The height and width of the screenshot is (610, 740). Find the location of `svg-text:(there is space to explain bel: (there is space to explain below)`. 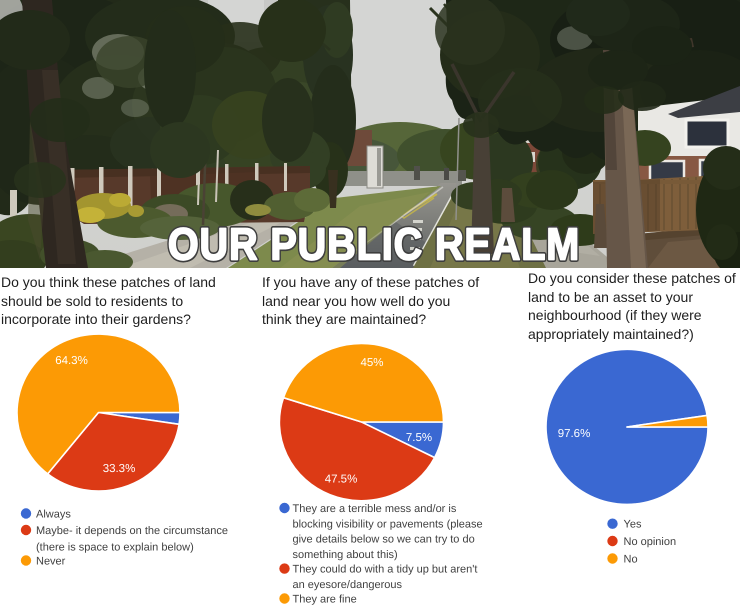

svg-text:(there is space to explain bel: (there is space to explain below) is located at coordinates (115, 548).